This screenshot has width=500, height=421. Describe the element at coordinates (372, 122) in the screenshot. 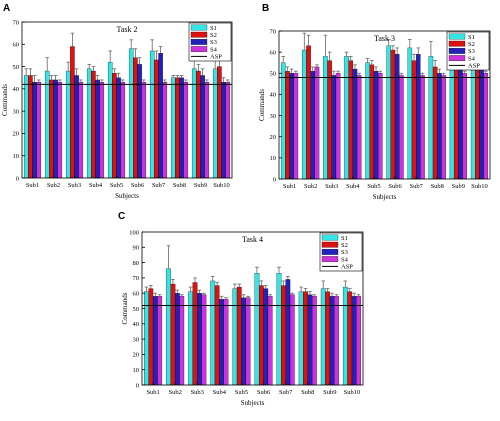

I see `bar-s2-sub5` at that location.